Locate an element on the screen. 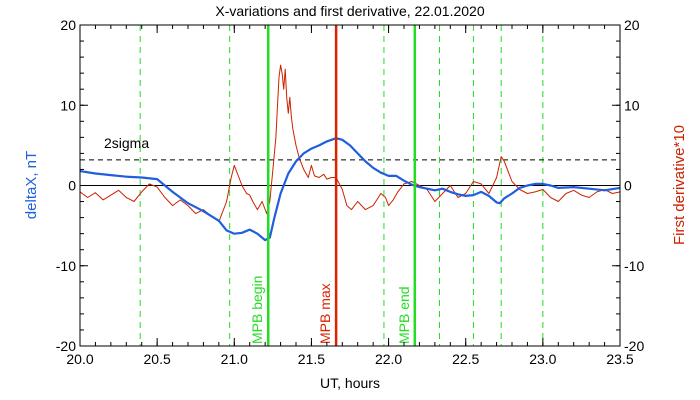 This screenshot has height=400, width=700. y-tick-label-right: 0 is located at coordinates (628, 186).